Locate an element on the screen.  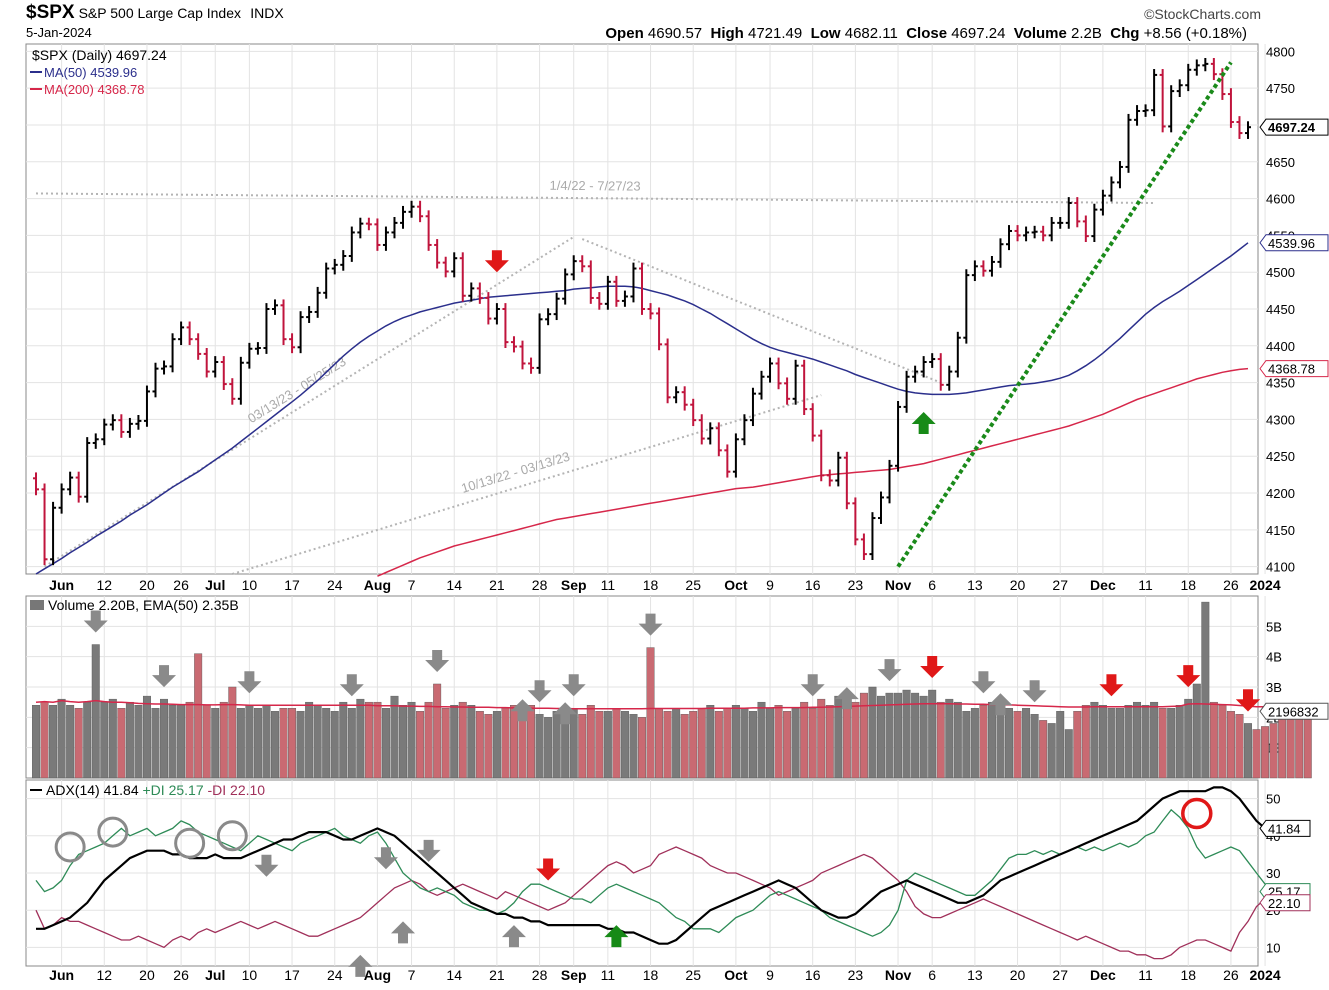
price-right-label: 4697.24 is located at coordinates (1292, 127).